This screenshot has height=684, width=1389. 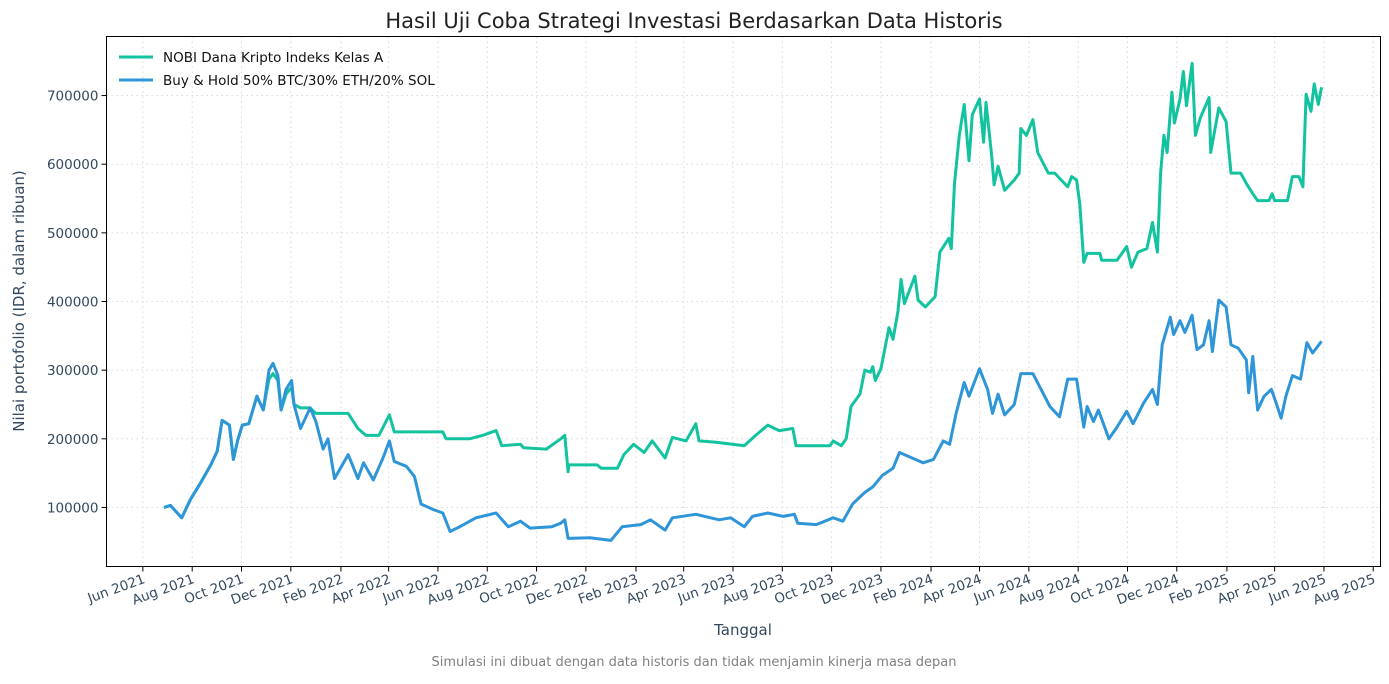 I want to click on y-tick-label: 300000, so click(x=73, y=371).